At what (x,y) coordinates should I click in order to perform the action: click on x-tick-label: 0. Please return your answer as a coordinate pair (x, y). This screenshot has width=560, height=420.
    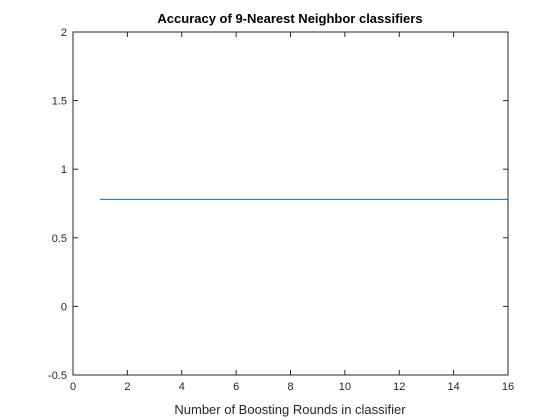
    Looking at the image, I should click on (73, 387).